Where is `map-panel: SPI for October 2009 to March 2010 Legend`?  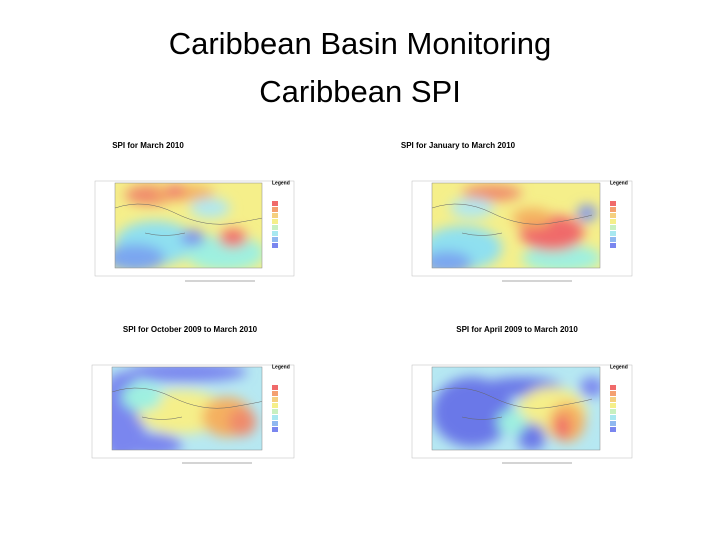 map-panel: SPI for October 2009 to March 2010 Legend is located at coordinates (193, 394).